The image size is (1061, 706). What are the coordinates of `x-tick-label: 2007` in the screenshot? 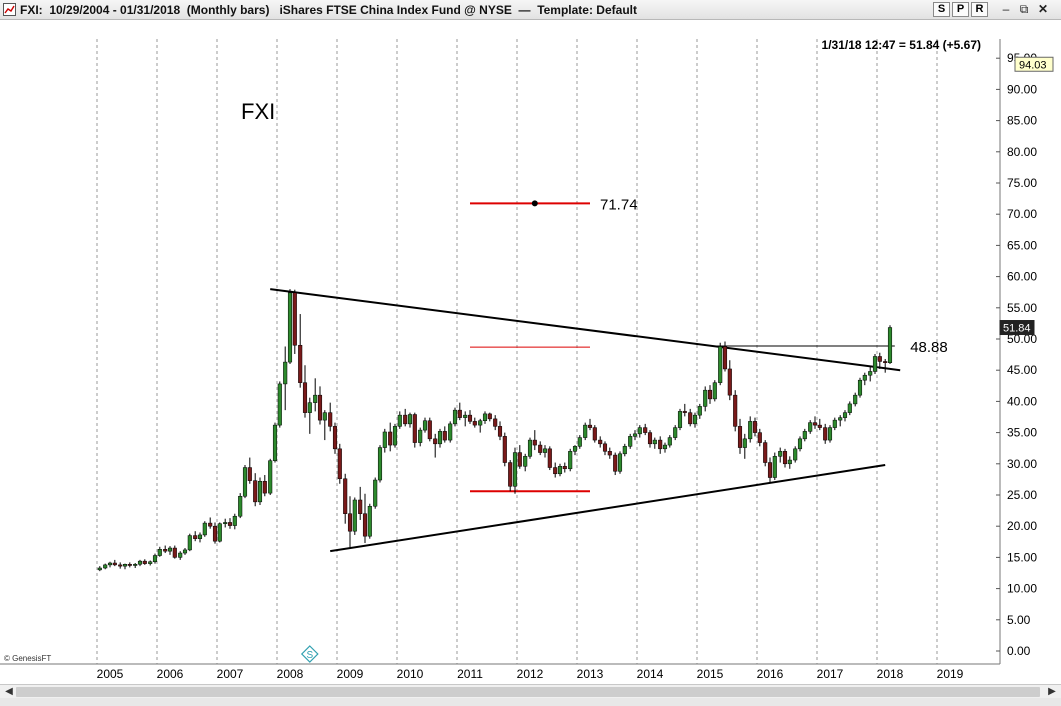 It's located at (230, 674).